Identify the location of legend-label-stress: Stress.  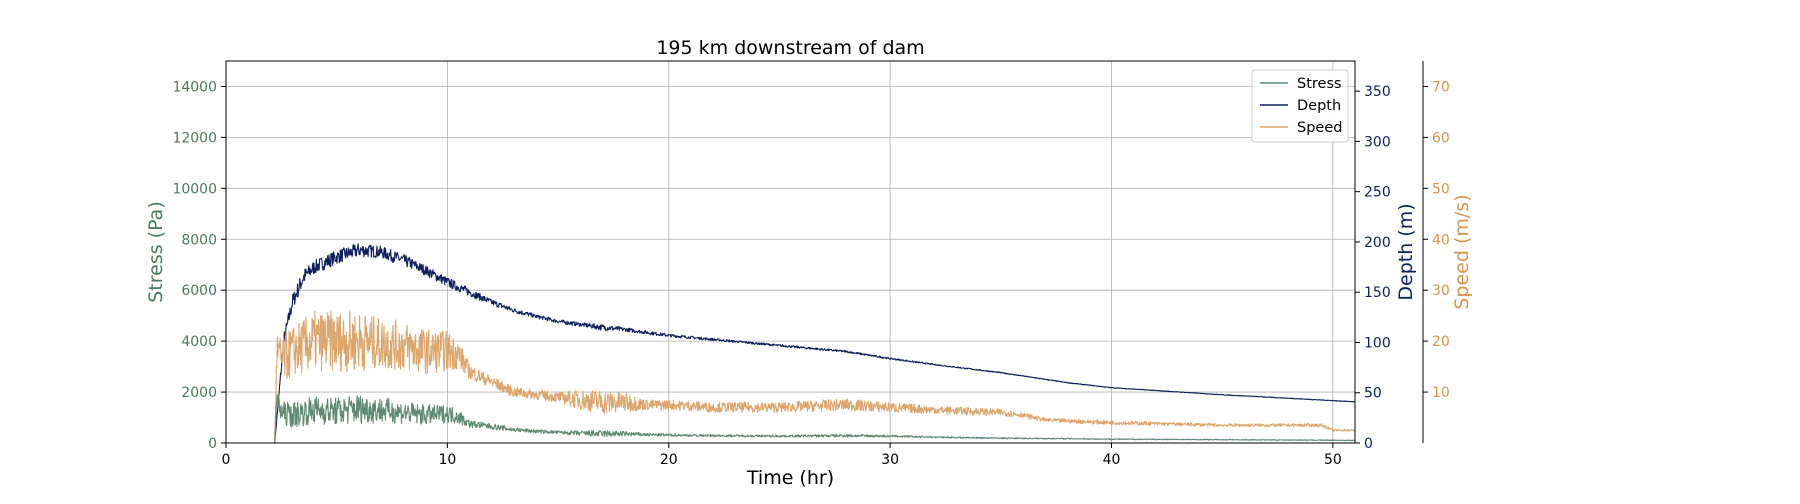
(1319, 84).